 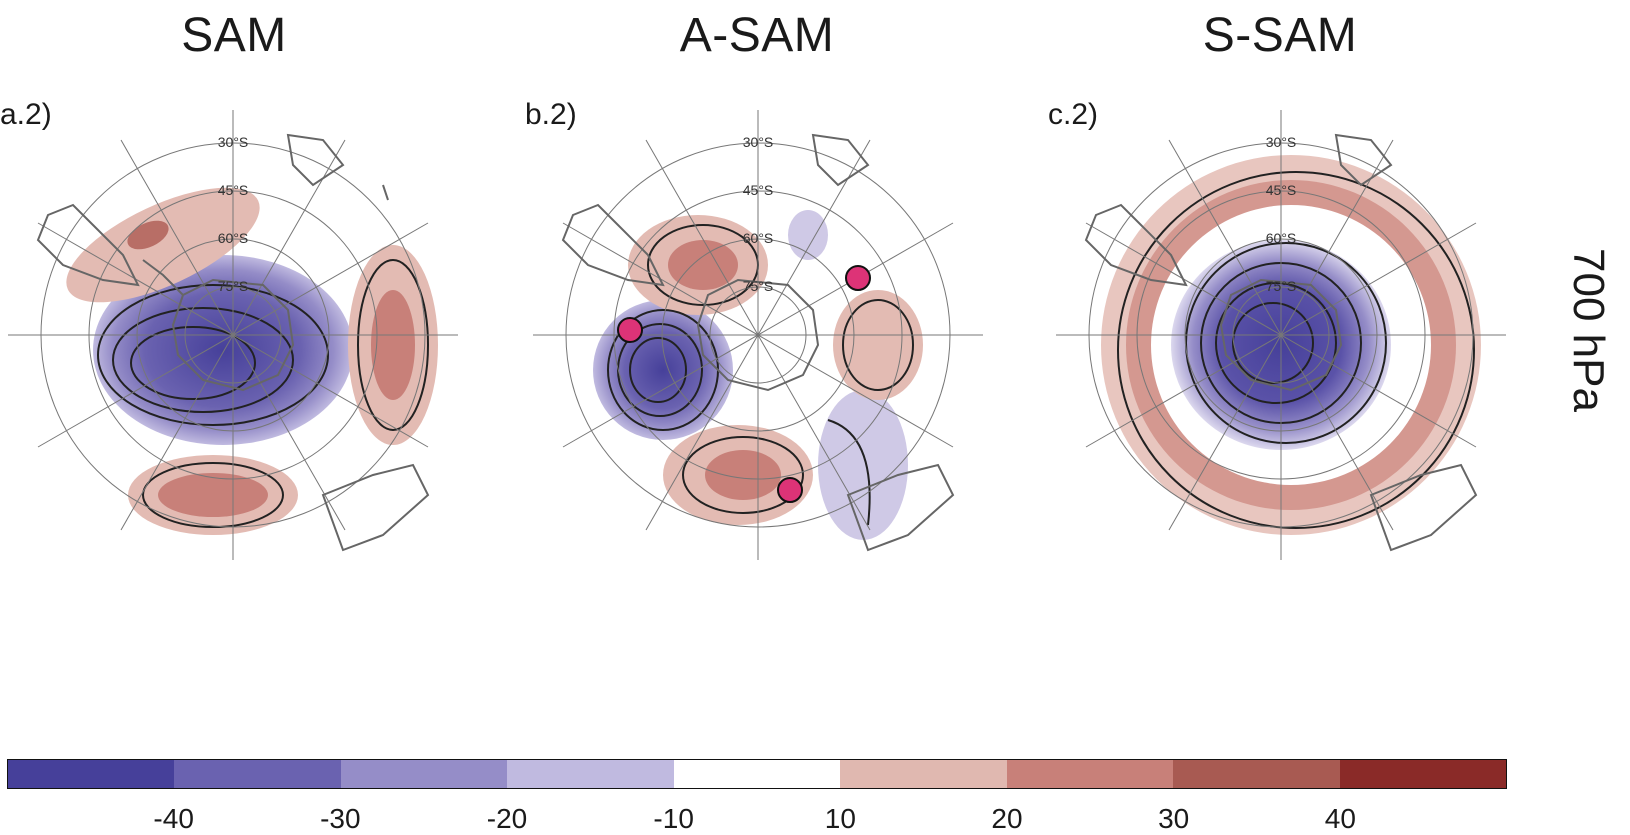 I want to click on station-markers, so click(x=744, y=384).